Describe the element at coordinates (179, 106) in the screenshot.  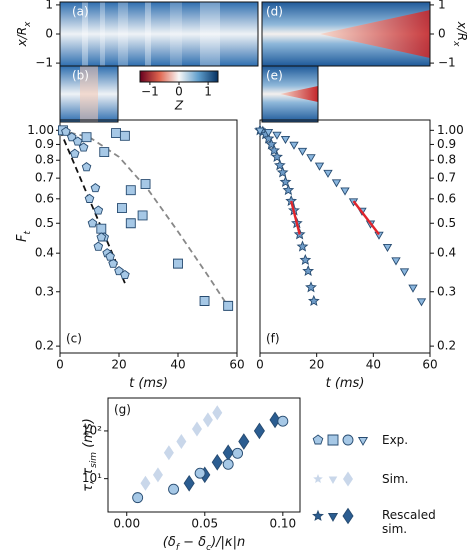
I see `colorbar-label: Z` at that location.